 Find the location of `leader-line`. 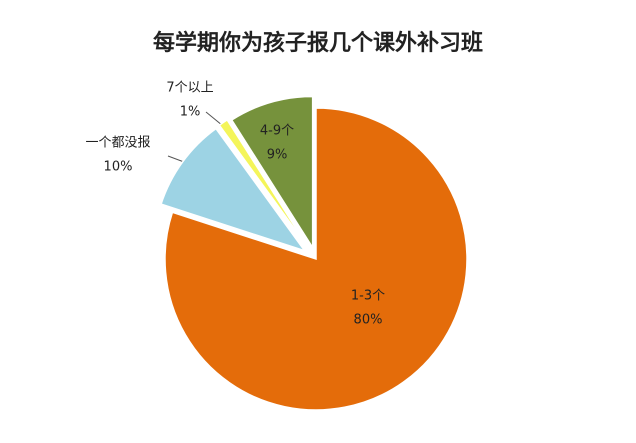

leader-line is located at coordinates (176, 159).